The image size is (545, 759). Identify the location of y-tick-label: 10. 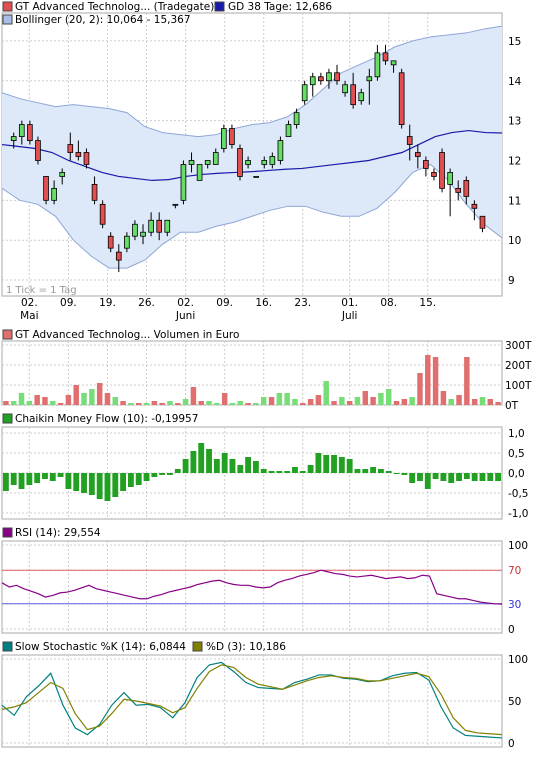
(514, 241).